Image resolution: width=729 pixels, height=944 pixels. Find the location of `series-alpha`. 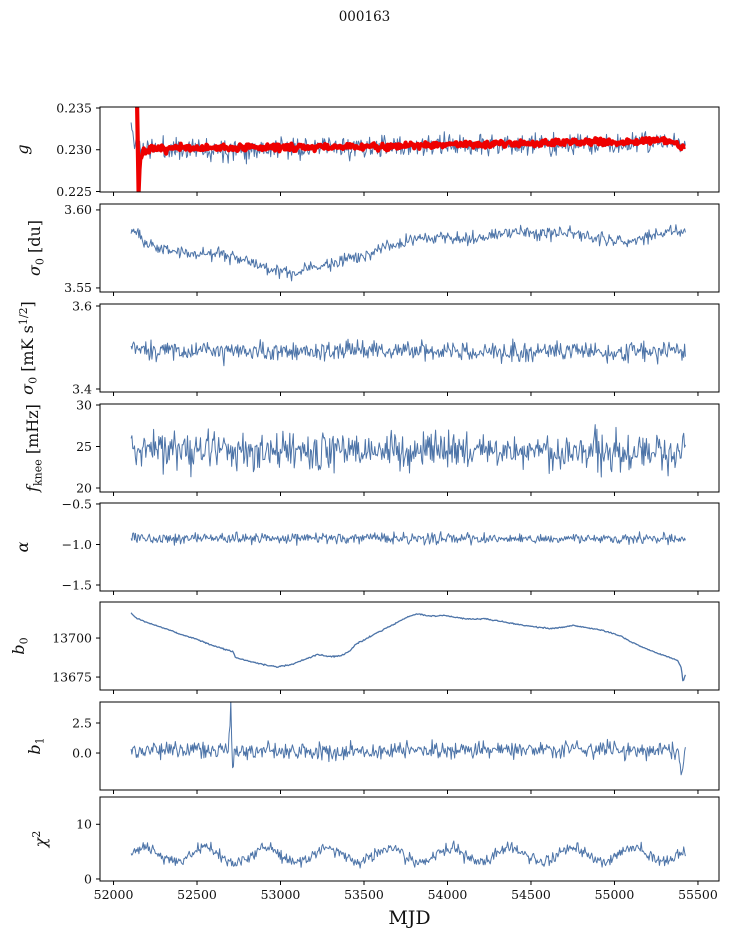

series-alpha is located at coordinates (408, 538).